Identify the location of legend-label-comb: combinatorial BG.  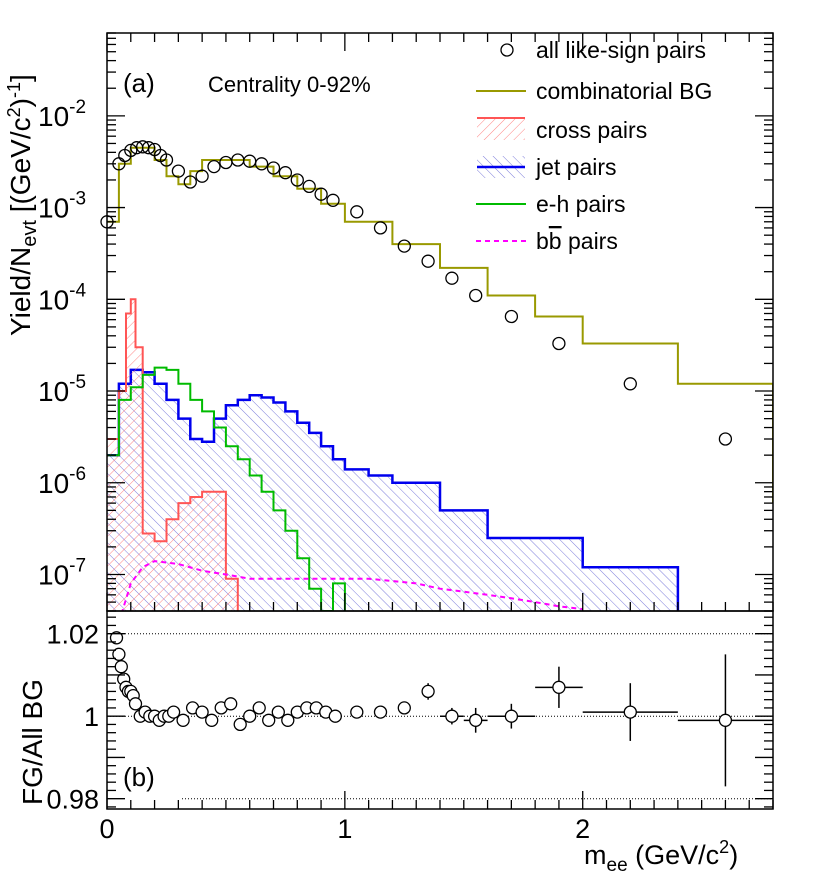
(624, 91).